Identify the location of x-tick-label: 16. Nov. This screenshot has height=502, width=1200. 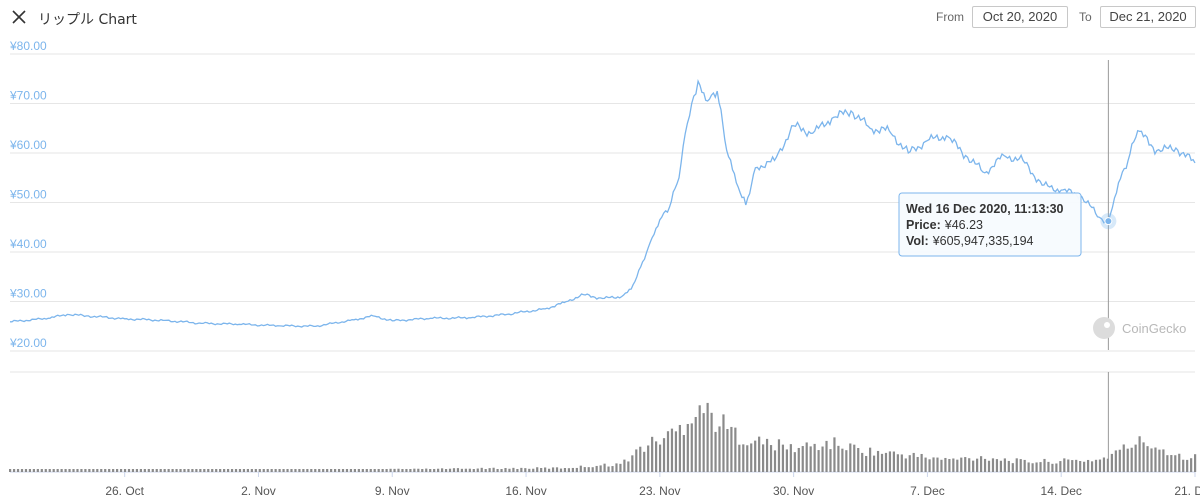
(525, 491).